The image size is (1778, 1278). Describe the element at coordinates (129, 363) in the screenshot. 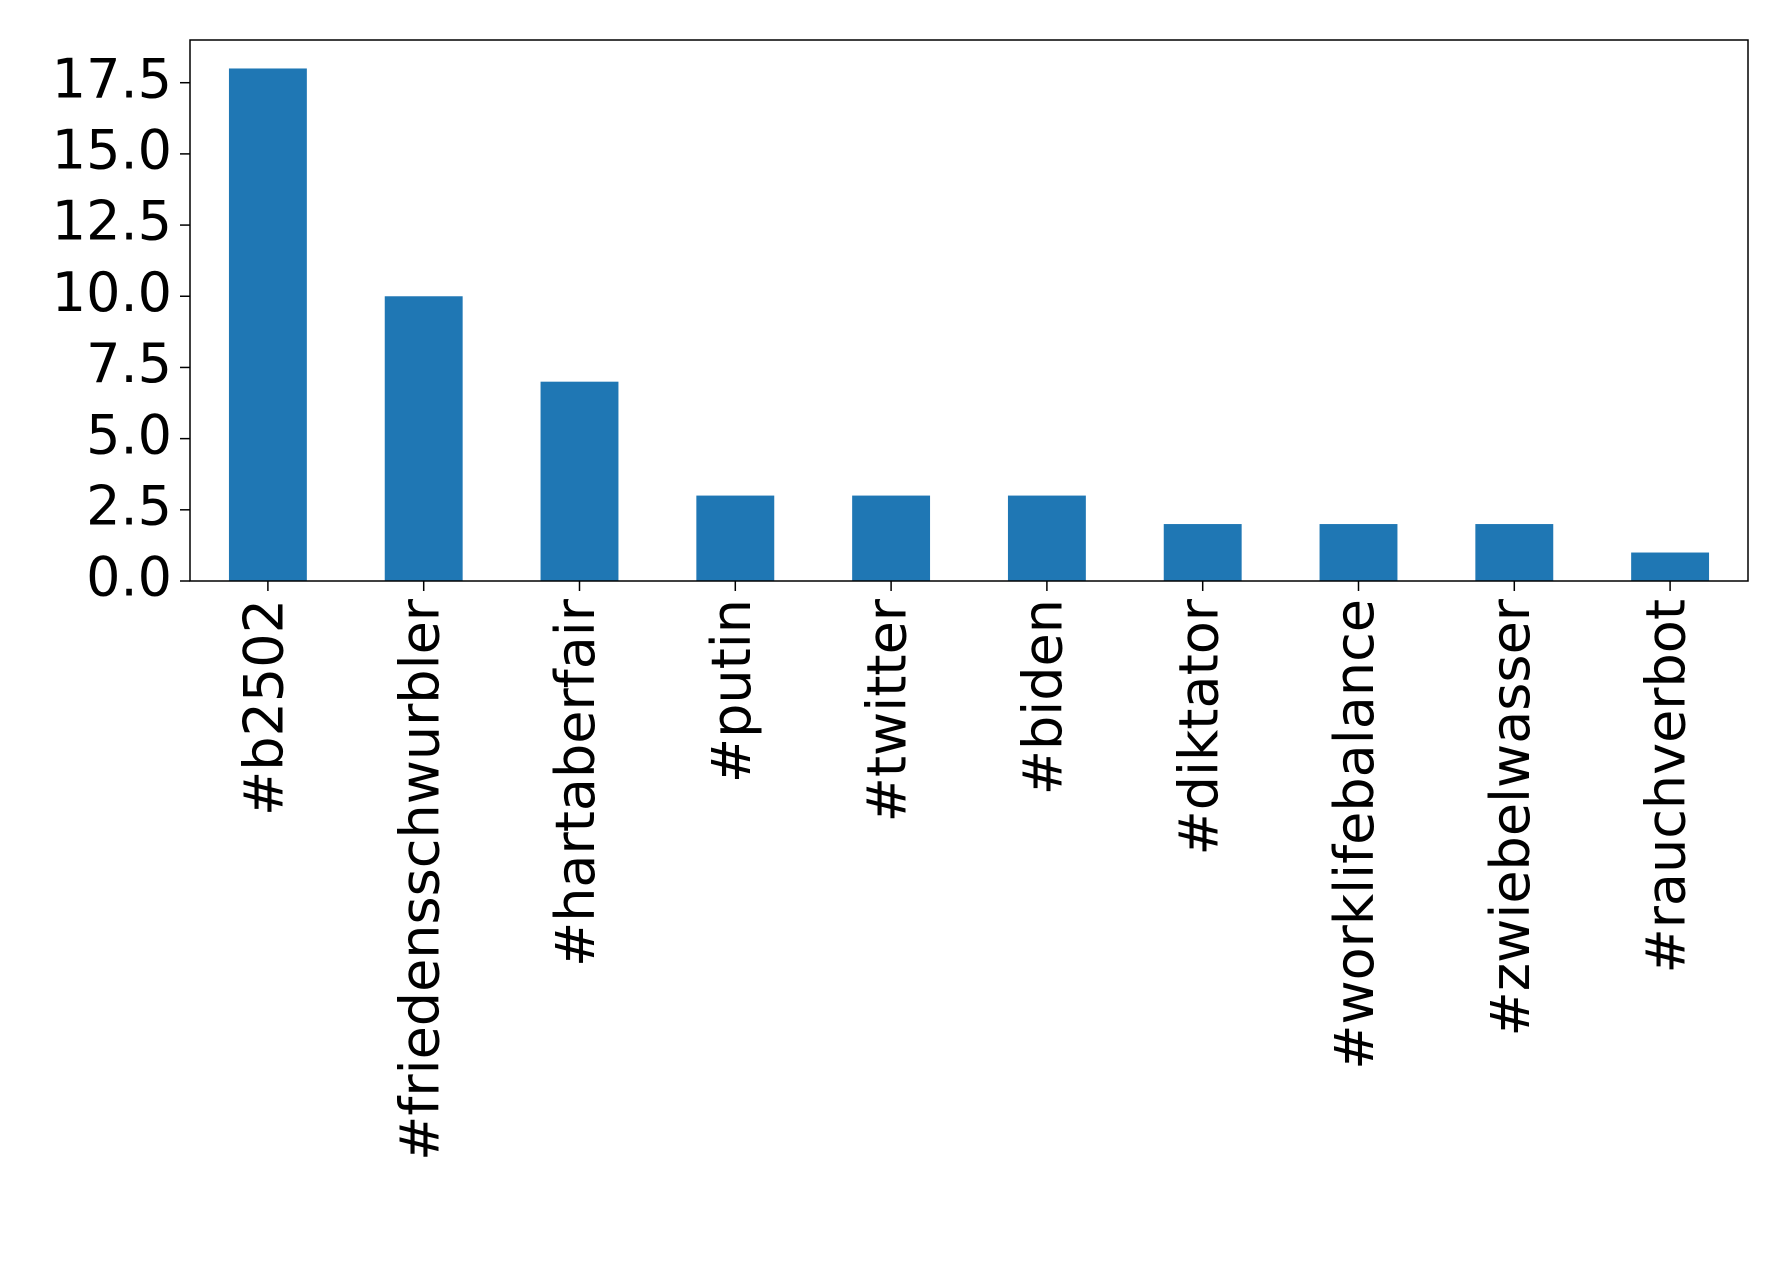

I see `y-tick-label: 7.5` at that location.